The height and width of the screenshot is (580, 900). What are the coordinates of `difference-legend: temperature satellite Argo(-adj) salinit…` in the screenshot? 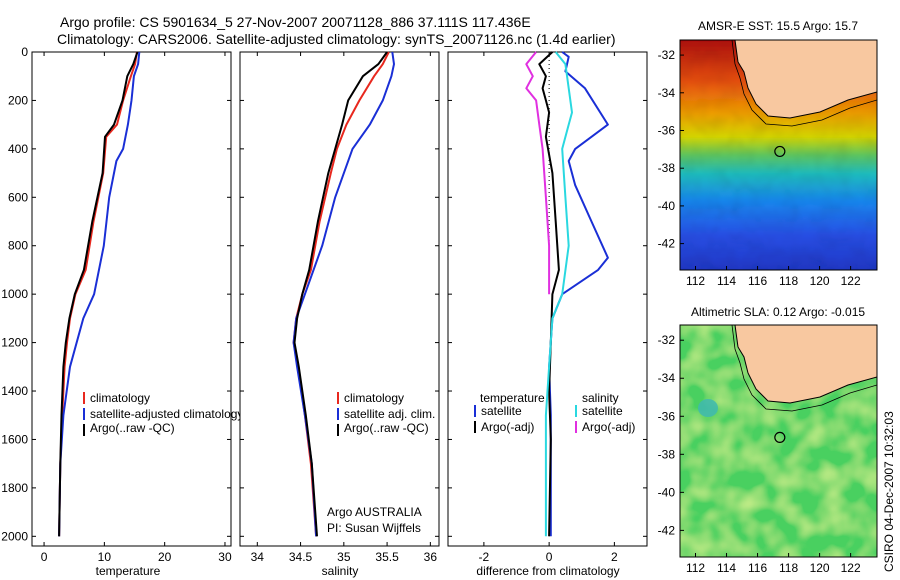 It's located at (554, 412).